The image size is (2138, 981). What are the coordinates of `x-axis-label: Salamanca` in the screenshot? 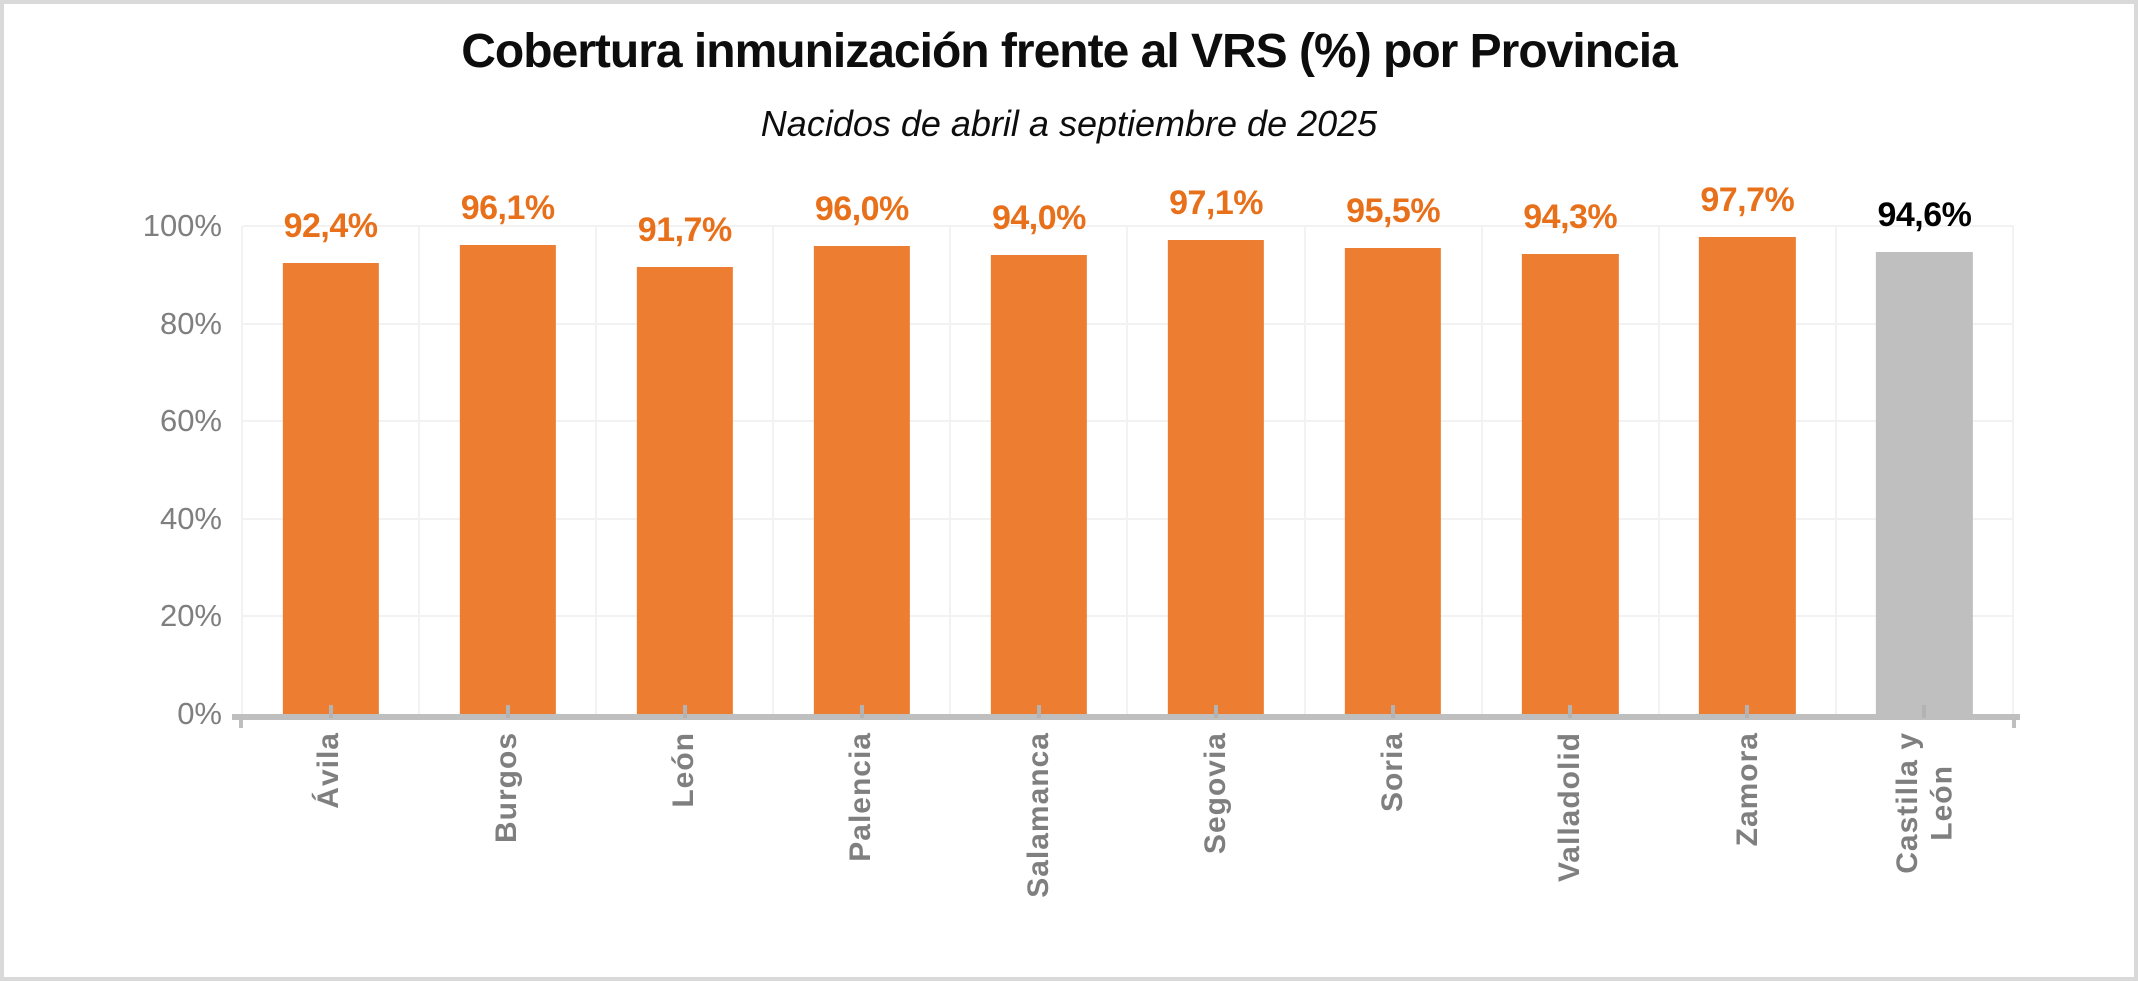 It's located at (1038, 815).